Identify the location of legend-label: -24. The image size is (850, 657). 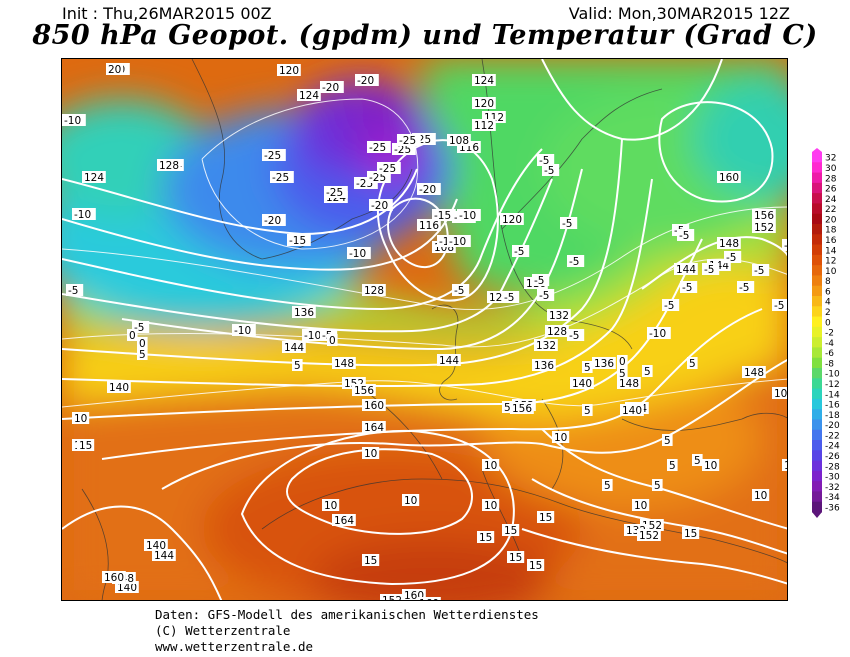
(832, 447).